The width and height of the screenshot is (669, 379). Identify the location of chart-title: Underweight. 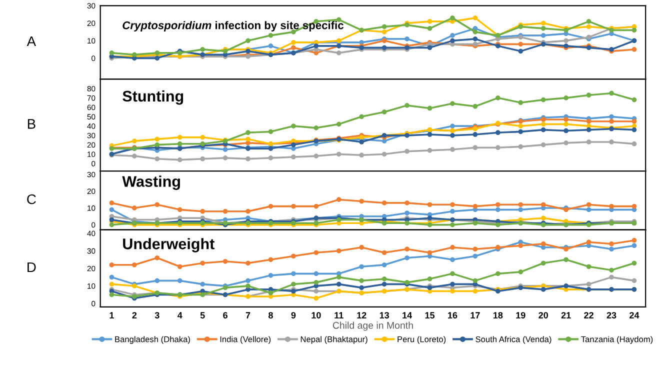
(168, 245).